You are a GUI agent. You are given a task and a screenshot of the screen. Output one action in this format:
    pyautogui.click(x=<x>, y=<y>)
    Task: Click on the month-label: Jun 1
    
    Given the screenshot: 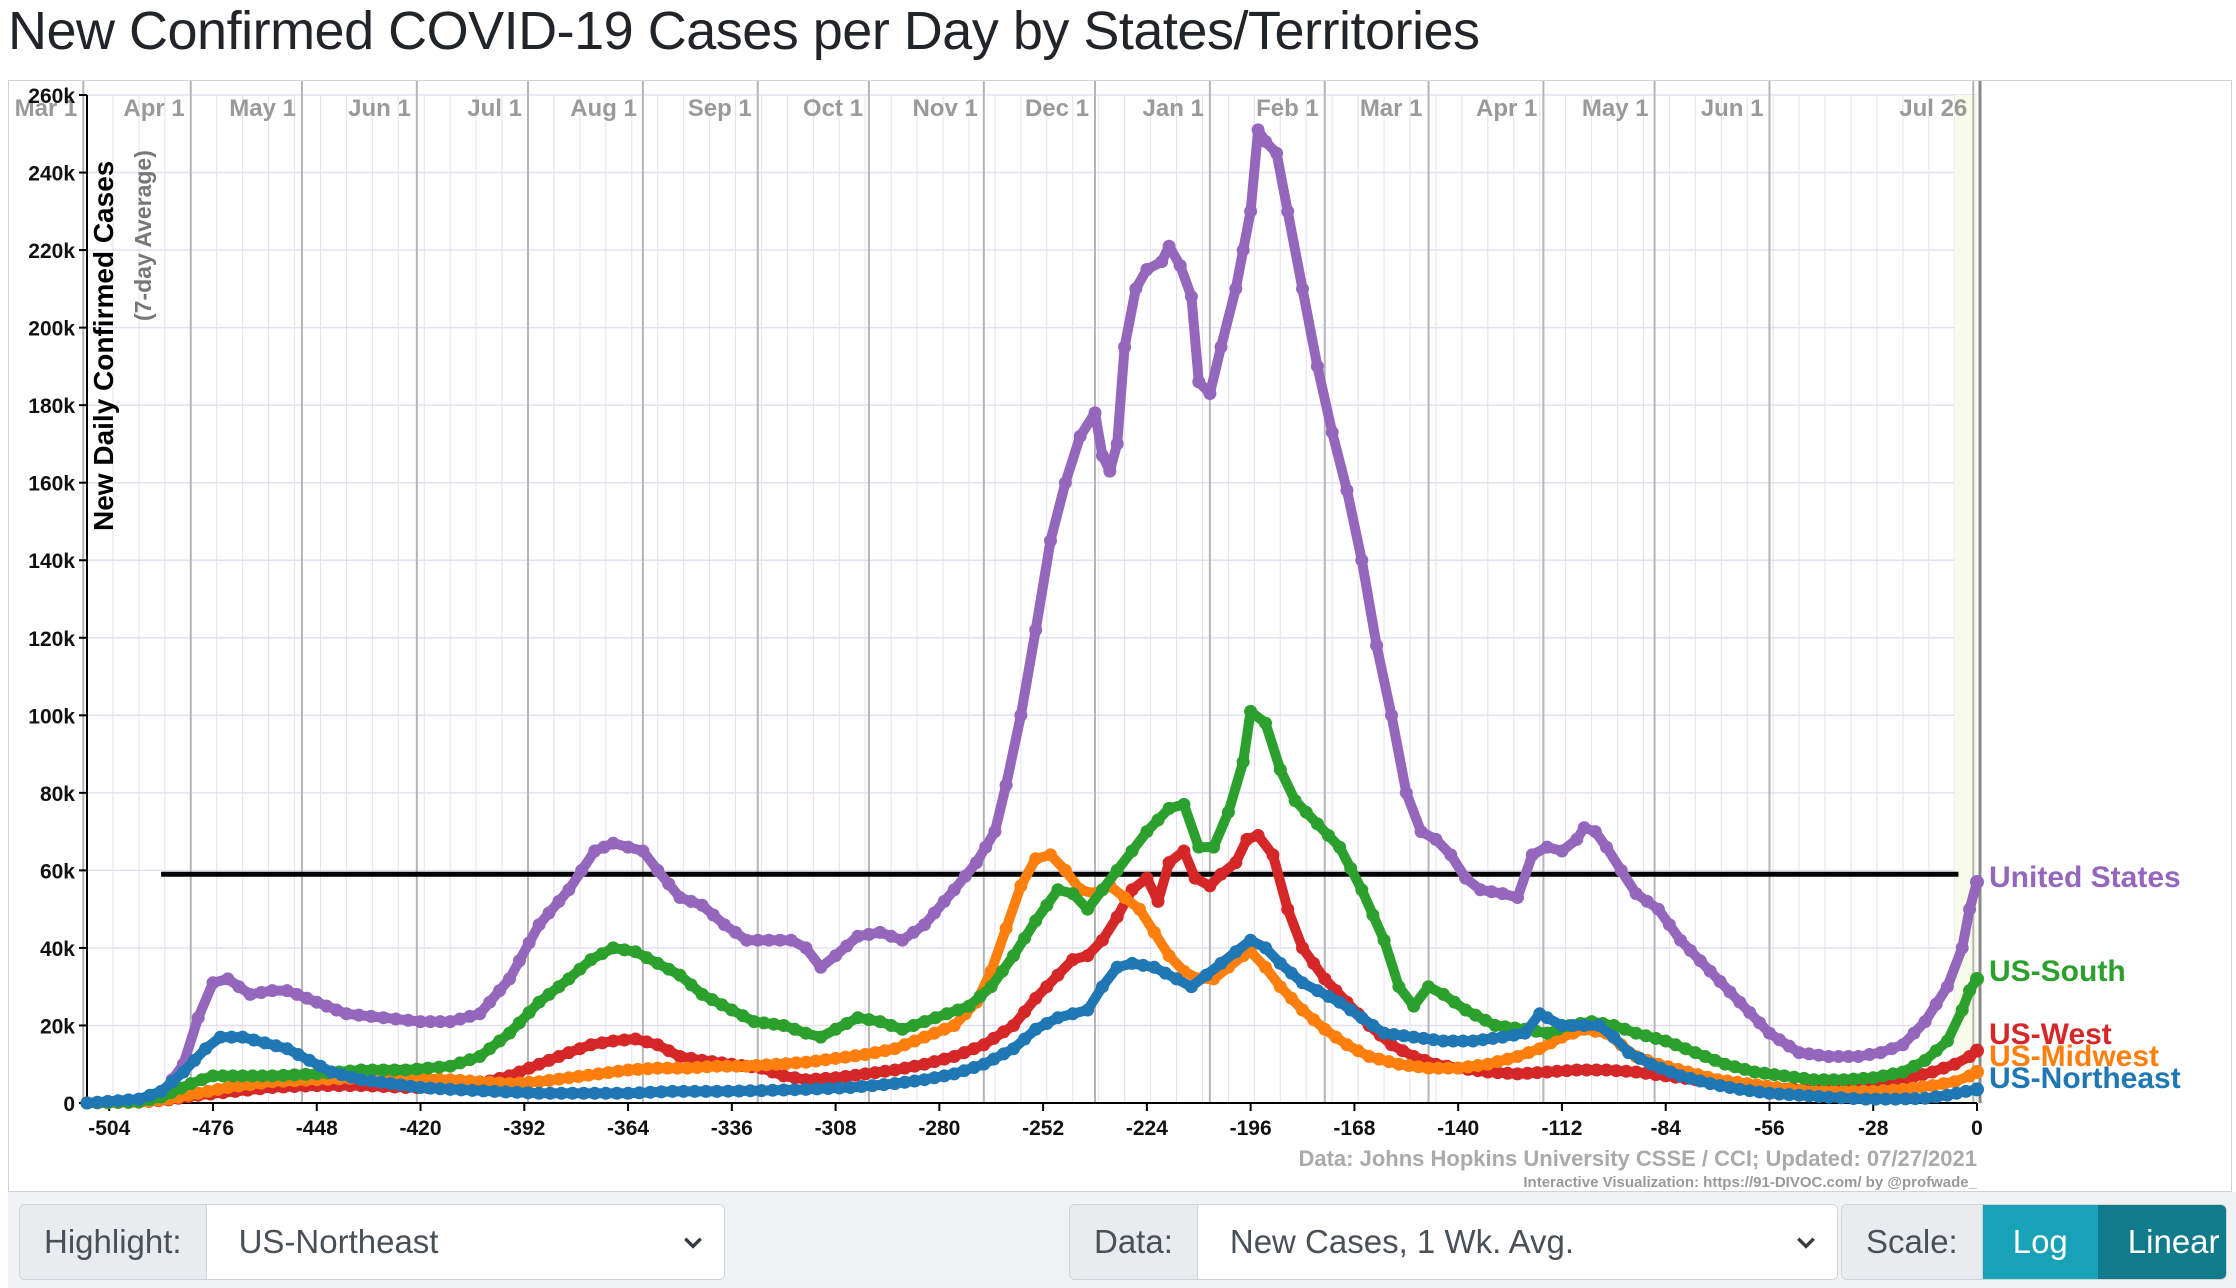 What is the action you would take?
    pyautogui.click(x=1732, y=108)
    